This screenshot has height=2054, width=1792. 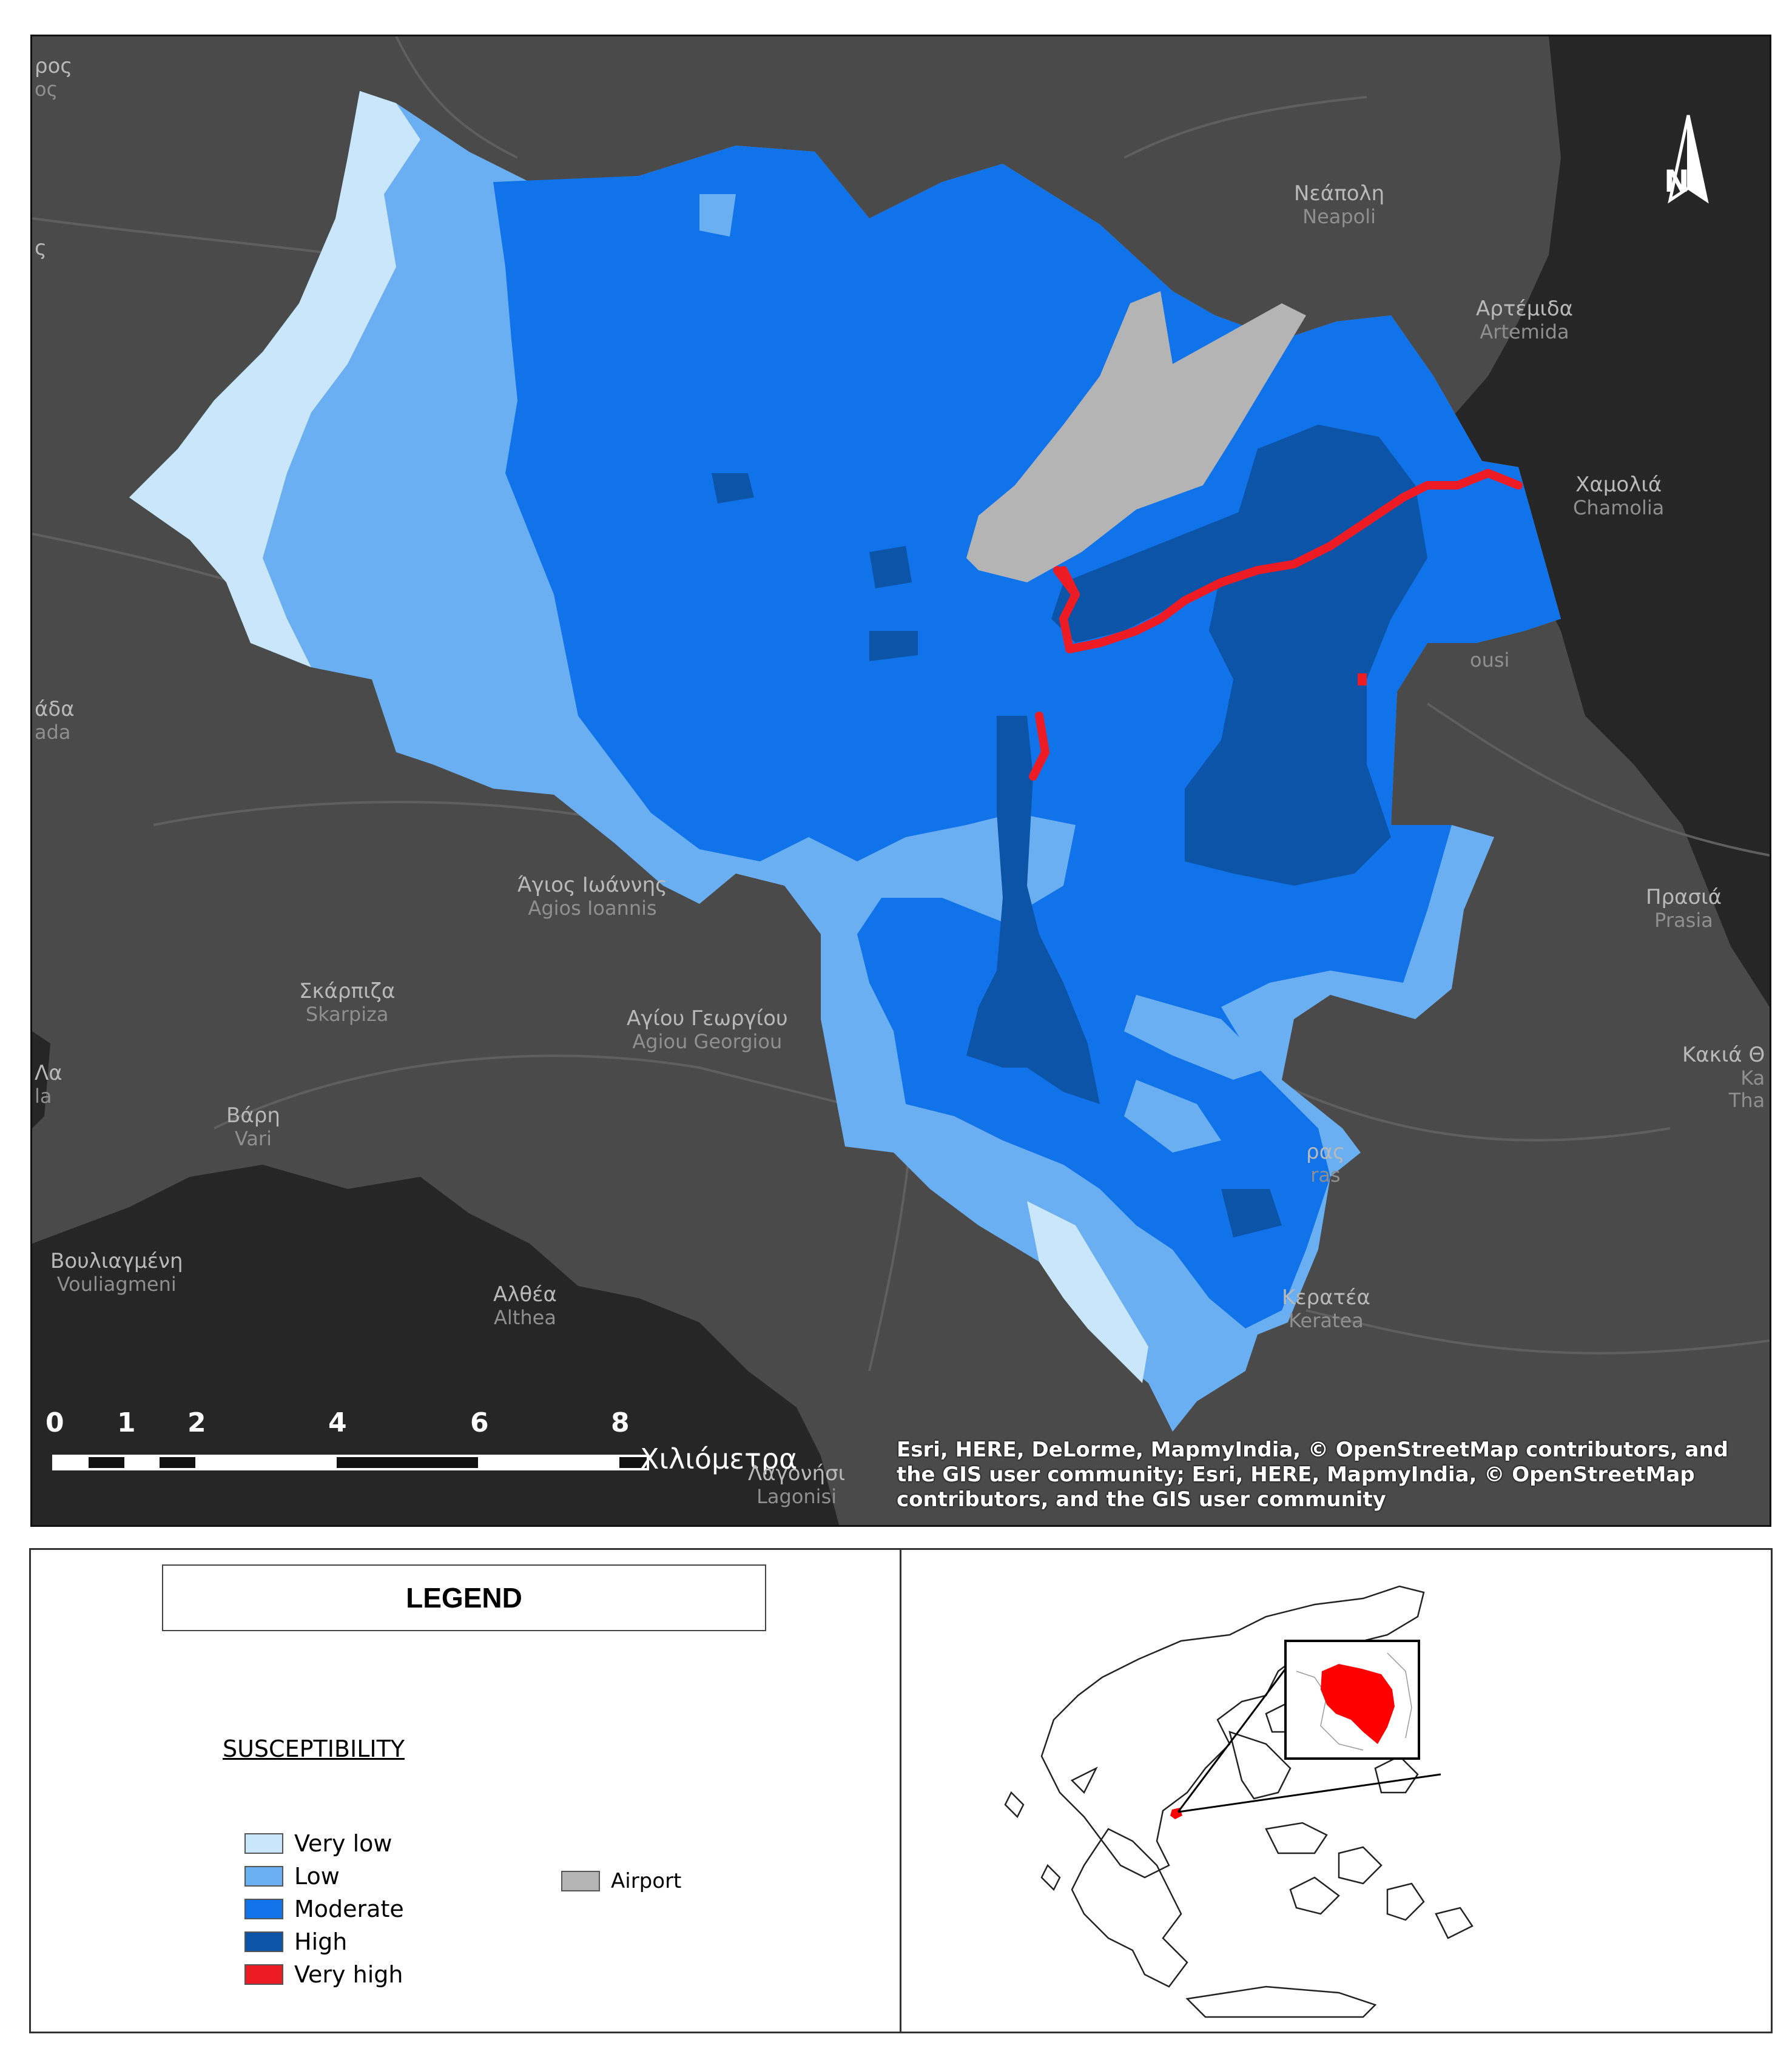 What do you see at coordinates (55, 720) in the screenshot?
I see `edge-label: άδα ada` at bounding box center [55, 720].